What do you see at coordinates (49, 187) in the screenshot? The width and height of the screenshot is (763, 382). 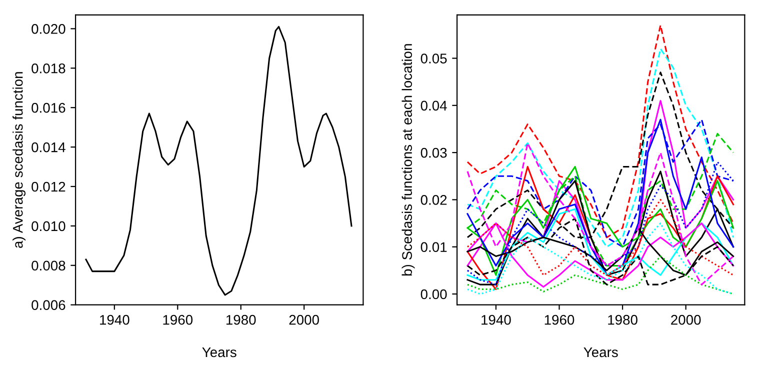 I see `y-tick-label: 0.012` at bounding box center [49, 187].